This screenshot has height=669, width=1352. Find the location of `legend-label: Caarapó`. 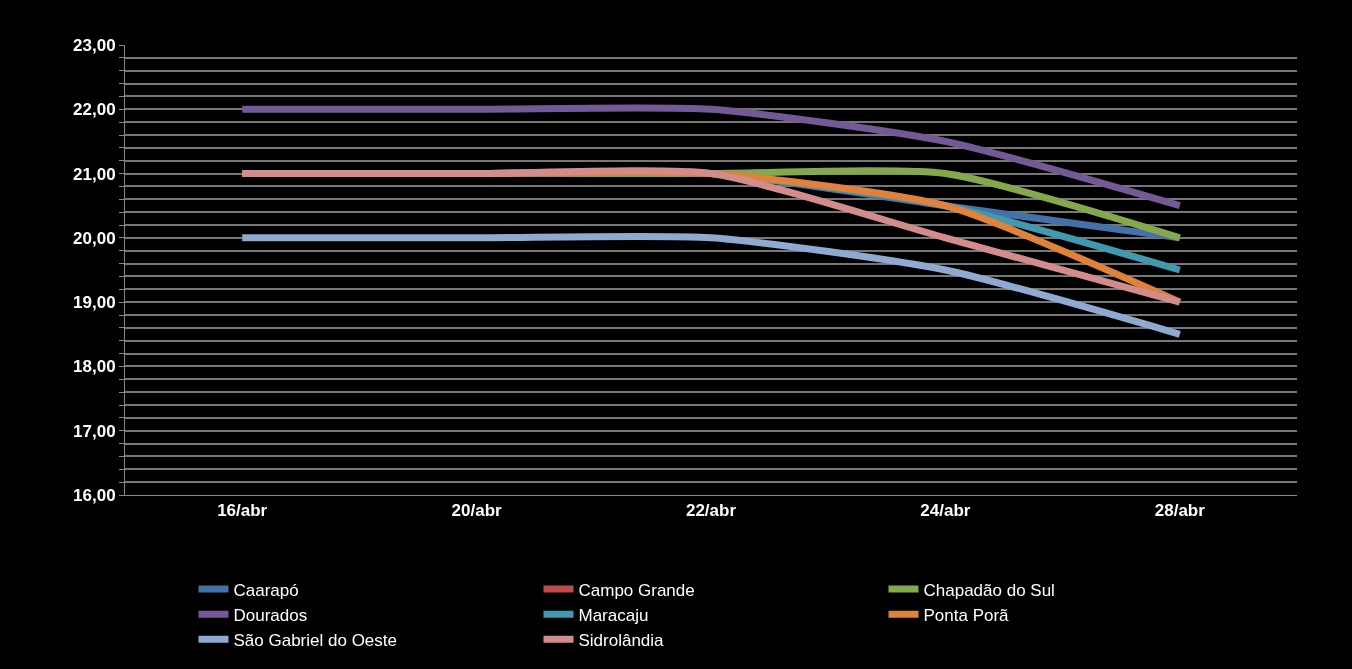

legend-label: Caarapó is located at coordinates (266, 590).